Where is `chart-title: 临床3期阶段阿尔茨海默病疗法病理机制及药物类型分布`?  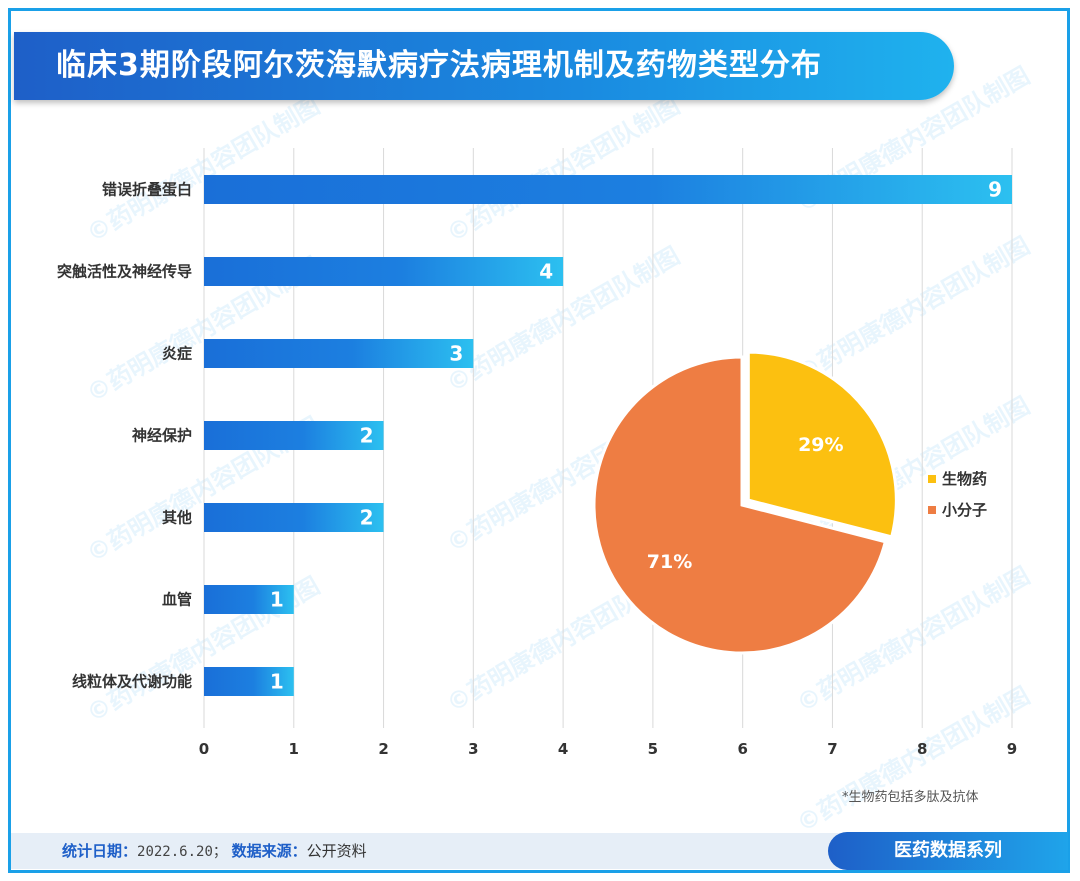 chart-title: 临床3期阶段阿尔茨海默病疗法病理机制及药物类型分布 is located at coordinates (439, 65).